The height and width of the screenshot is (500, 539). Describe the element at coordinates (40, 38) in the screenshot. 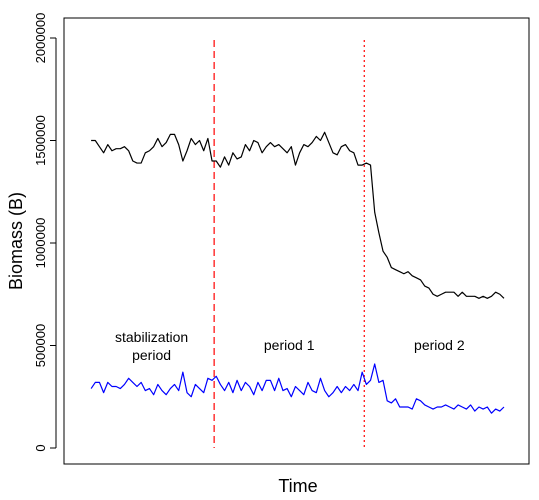

I see `y-tick-label: 2000000` at that location.